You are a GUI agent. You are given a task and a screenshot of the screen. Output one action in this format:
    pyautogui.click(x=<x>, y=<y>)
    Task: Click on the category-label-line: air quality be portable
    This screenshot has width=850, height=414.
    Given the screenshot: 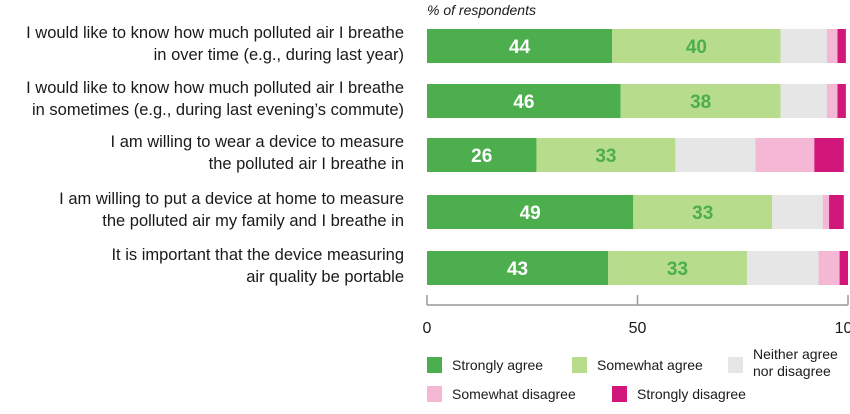 What is the action you would take?
    pyautogui.click(x=325, y=277)
    